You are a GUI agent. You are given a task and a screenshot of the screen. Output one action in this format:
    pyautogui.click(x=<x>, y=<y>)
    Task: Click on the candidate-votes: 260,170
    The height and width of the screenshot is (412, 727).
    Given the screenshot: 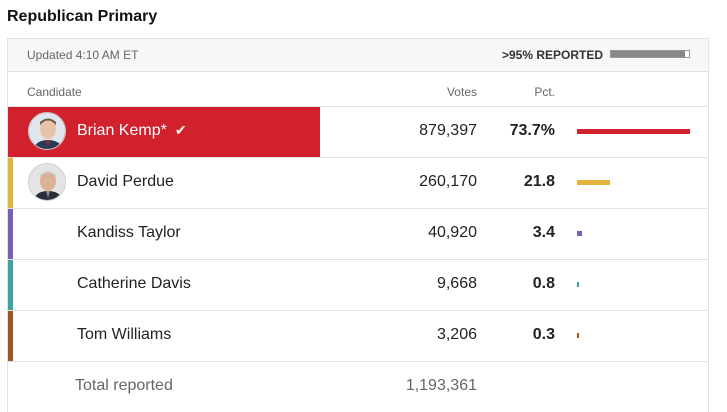 What is the action you would take?
    pyautogui.click(x=448, y=181)
    